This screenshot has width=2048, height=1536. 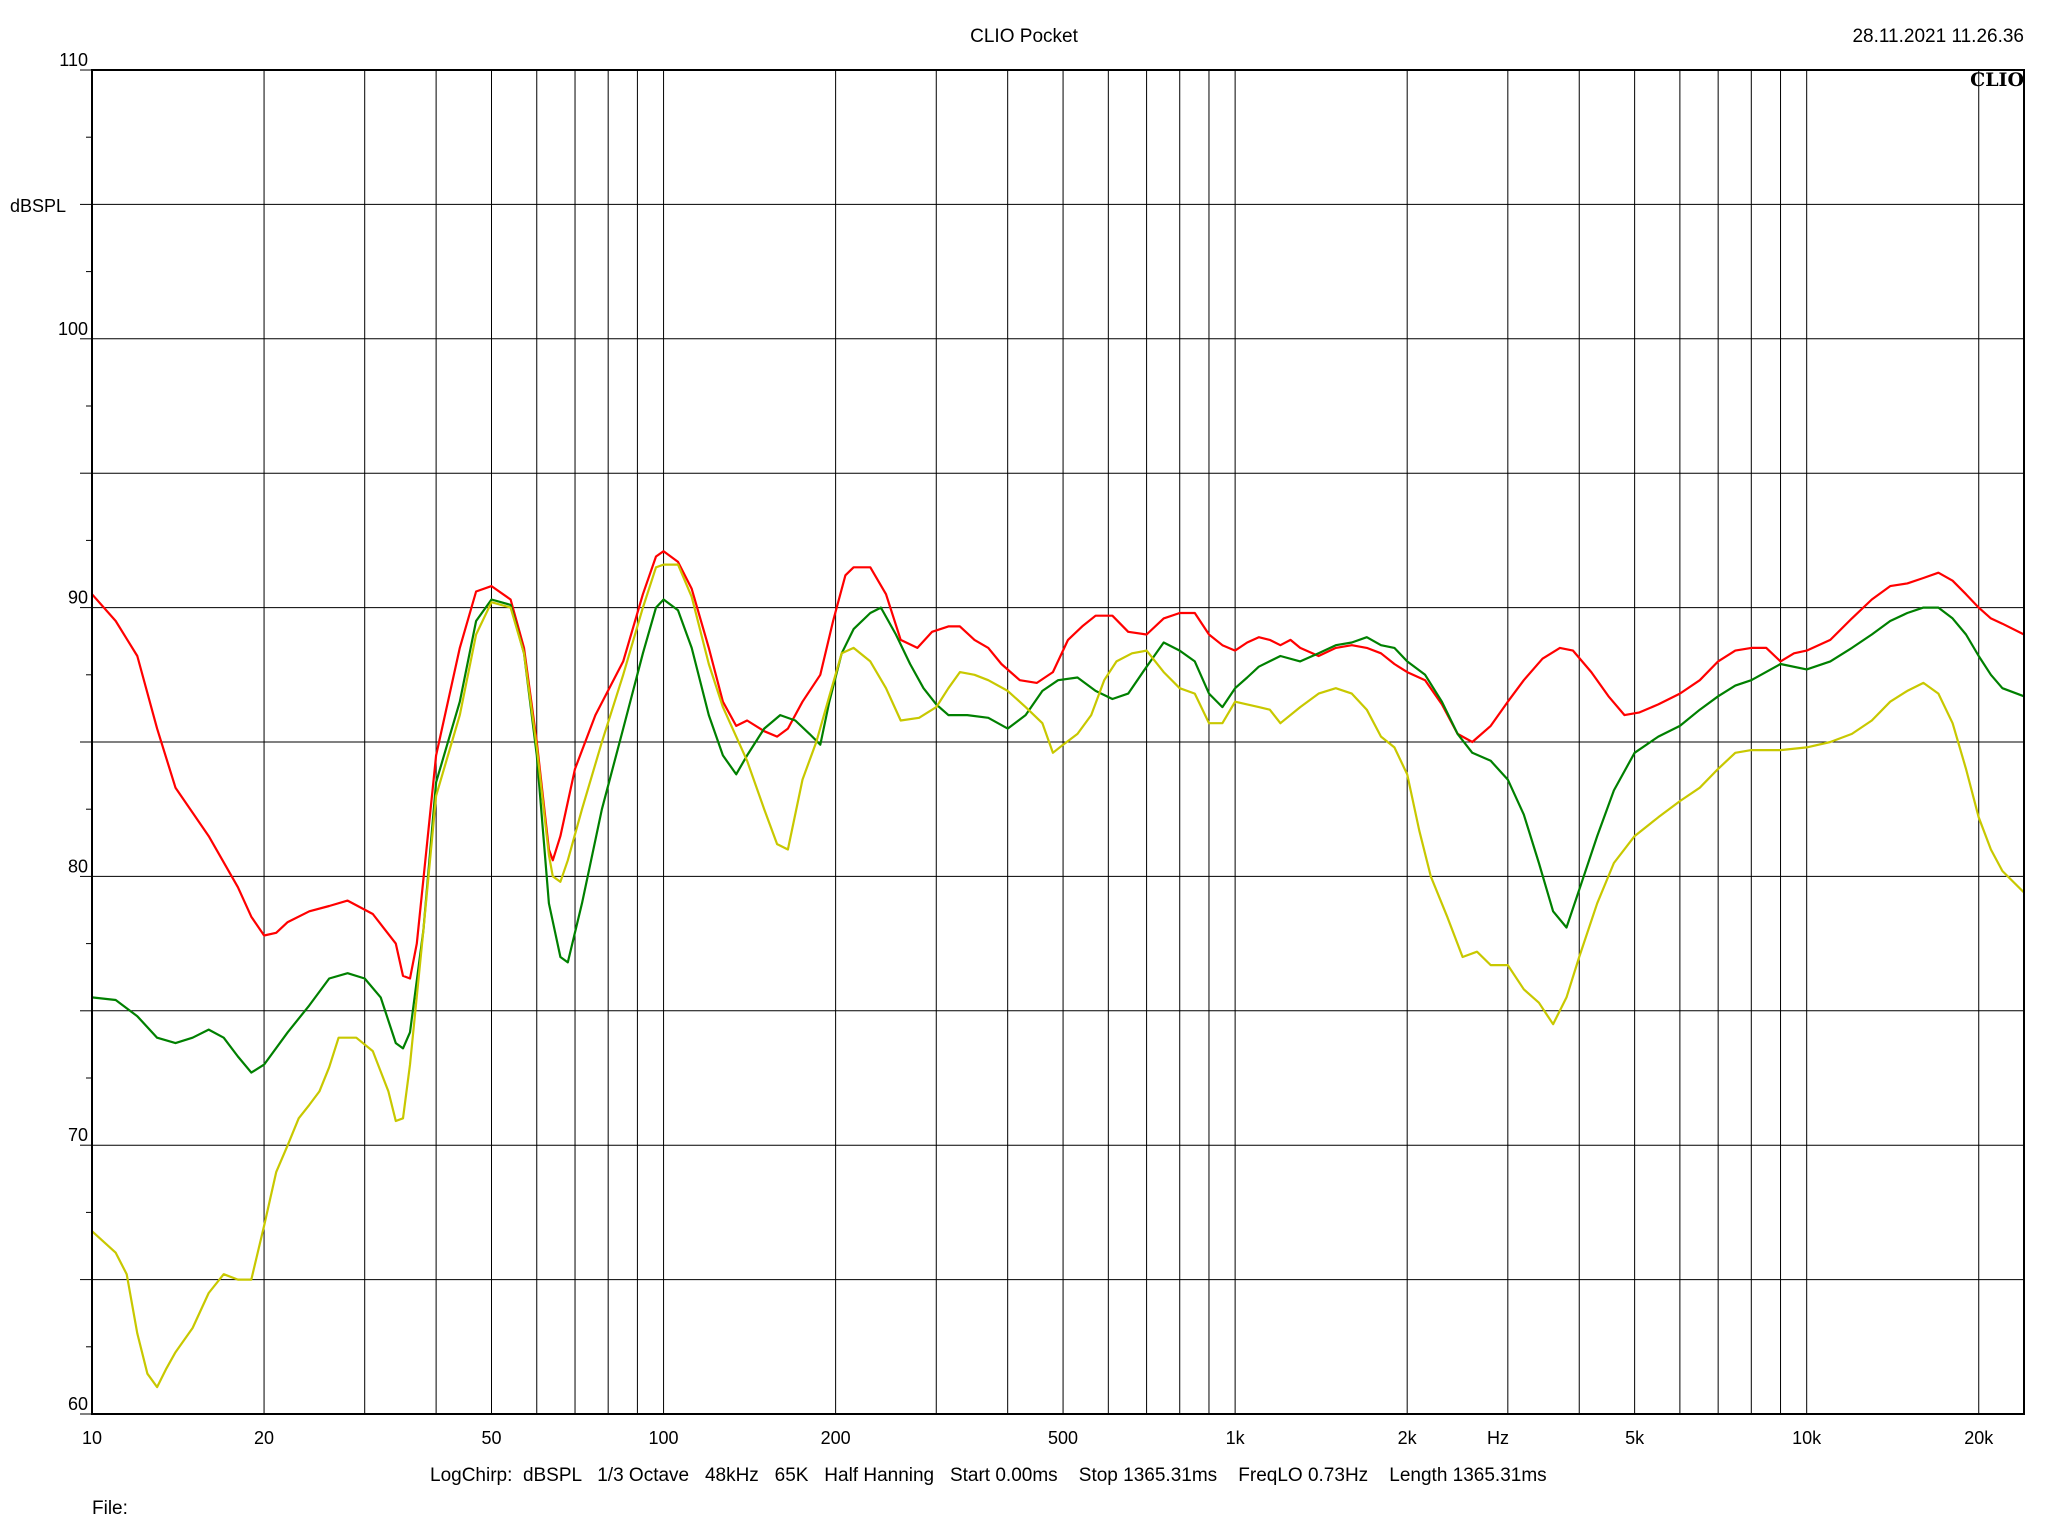 I want to click on x-tick-label: 2k, so click(x=1408, y=1438).